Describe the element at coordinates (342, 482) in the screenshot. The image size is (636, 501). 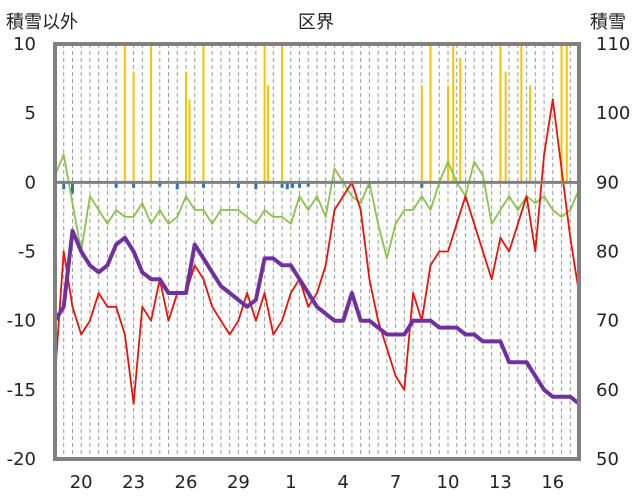
I see `x-tick-label: 4` at that location.